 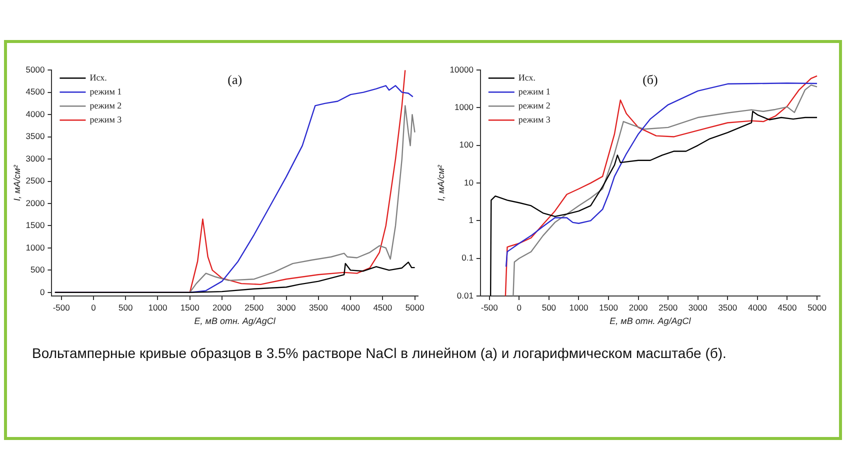 What do you see at coordinates (465, 295) in the screenshot?
I see `y-tick-label: 0.01` at bounding box center [465, 295].